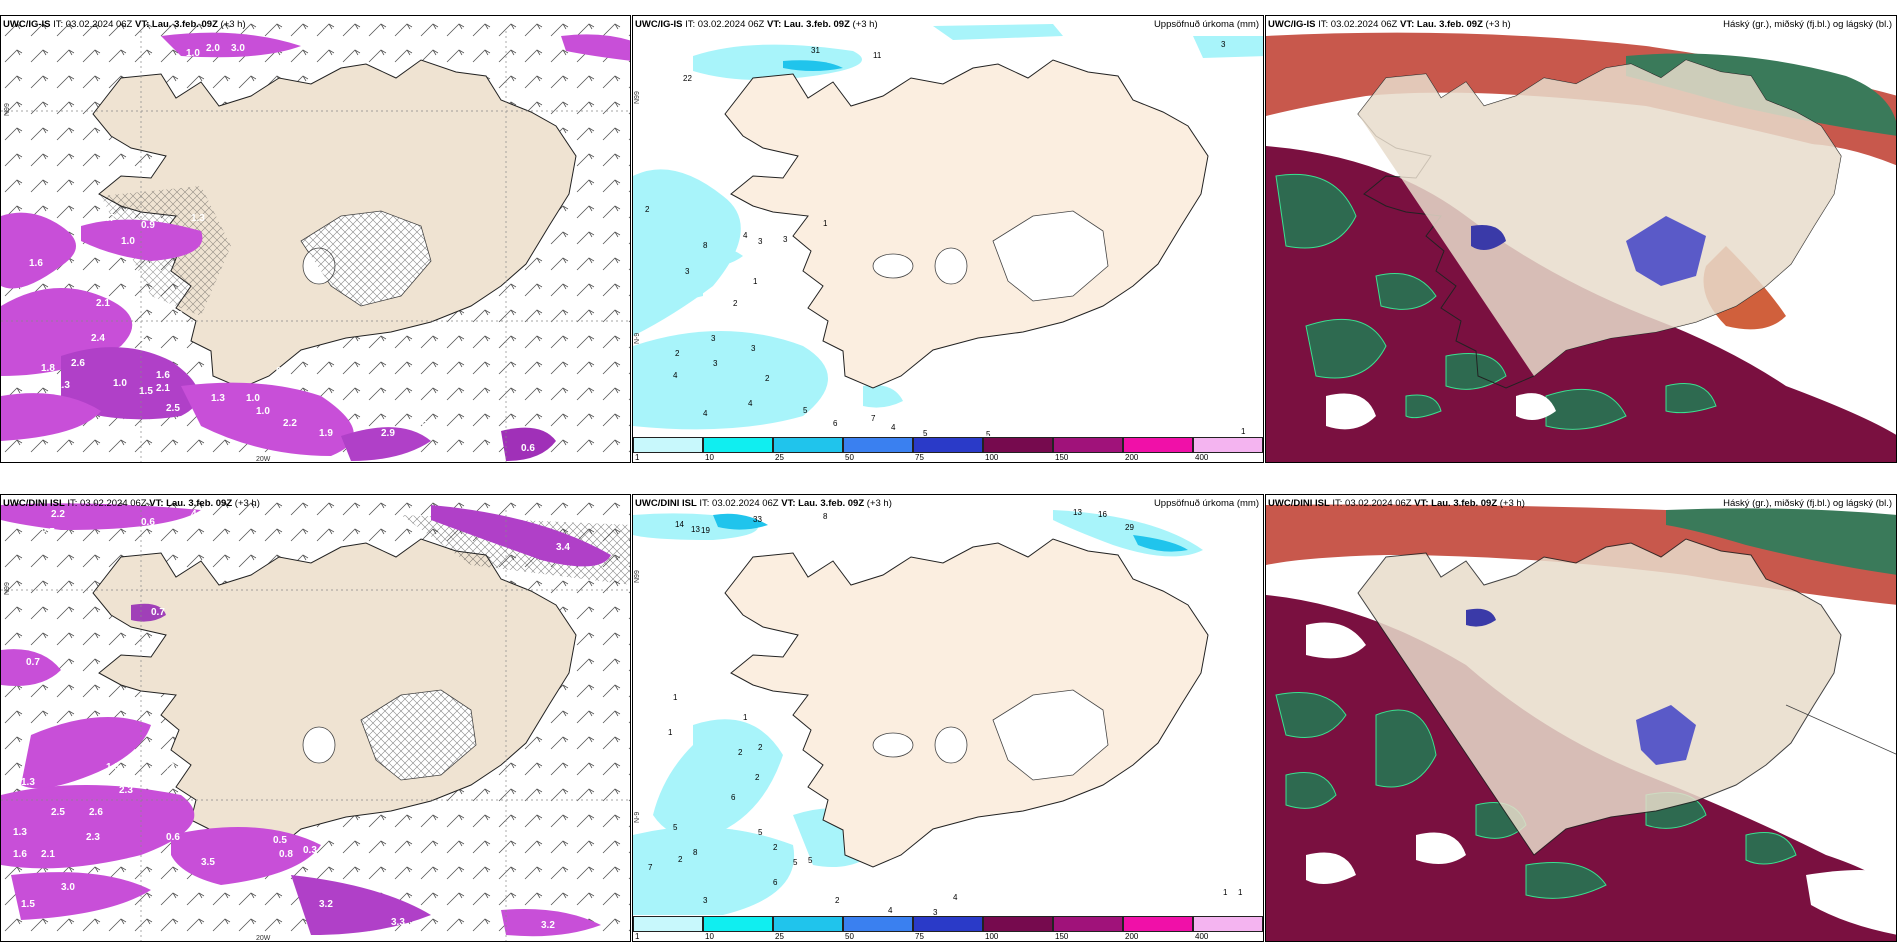  I want to click on svg-text: 3.3, so click(398, 922).